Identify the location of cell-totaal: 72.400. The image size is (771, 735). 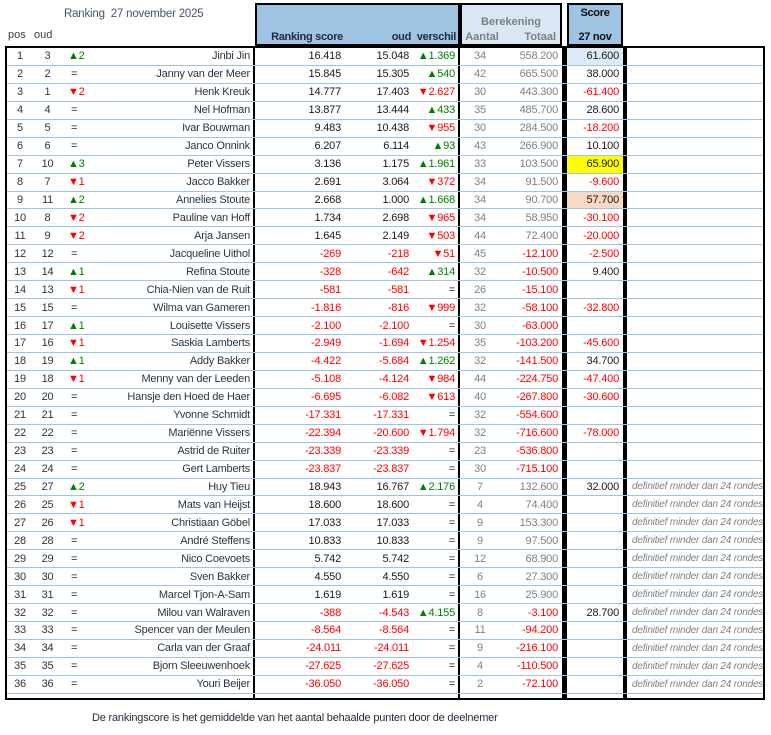
(542, 235).